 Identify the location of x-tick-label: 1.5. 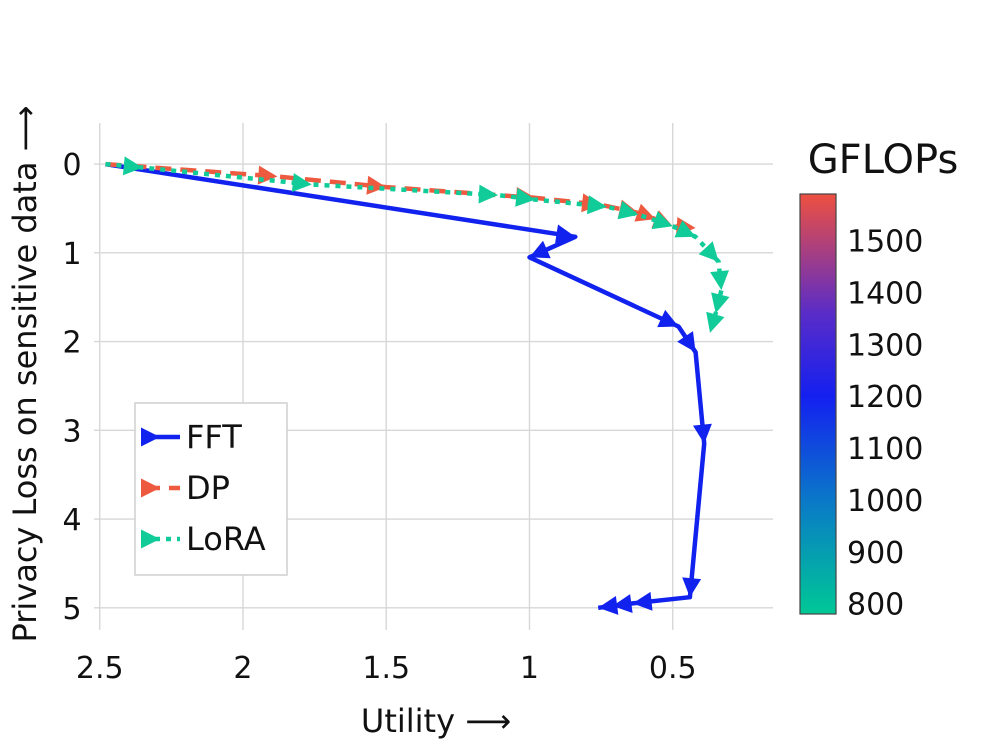
(386, 668).